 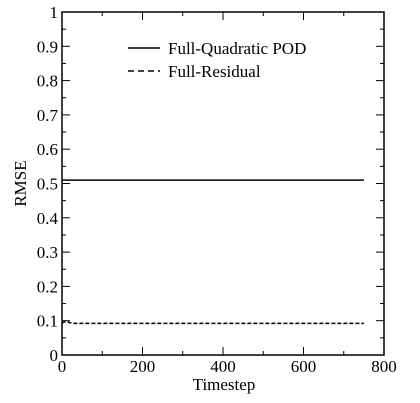 I want to click on x-tick-label: 0, so click(x=62, y=366).